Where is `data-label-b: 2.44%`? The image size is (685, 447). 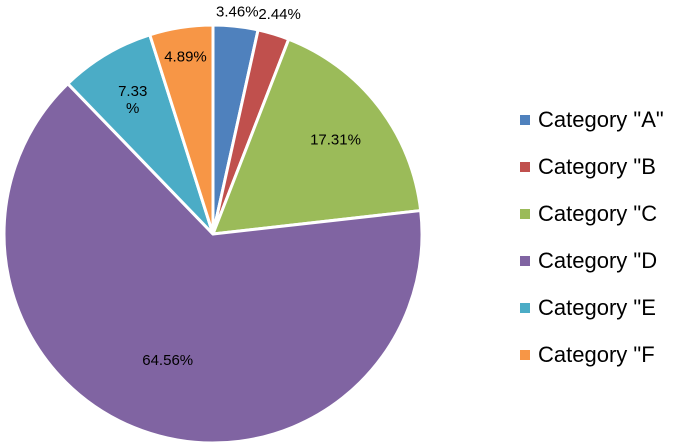 data-label-b: 2.44% is located at coordinates (279, 14).